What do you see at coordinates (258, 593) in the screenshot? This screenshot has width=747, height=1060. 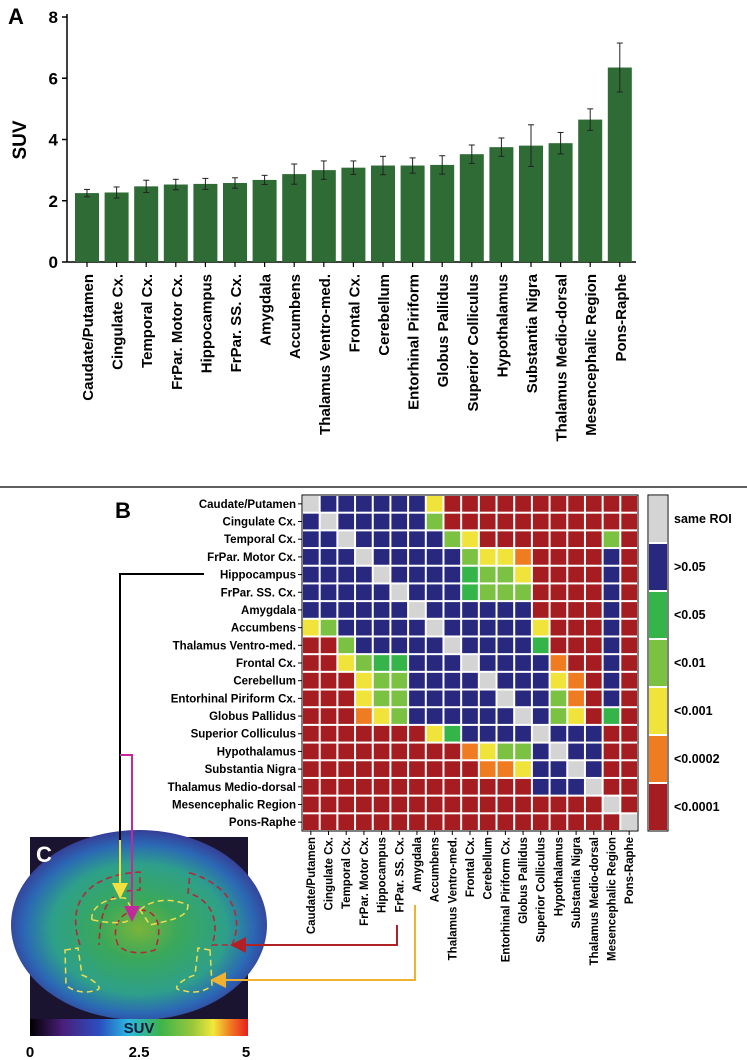 I see `row-label: FrPar. SS. Cx.` at bounding box center [258, 593].